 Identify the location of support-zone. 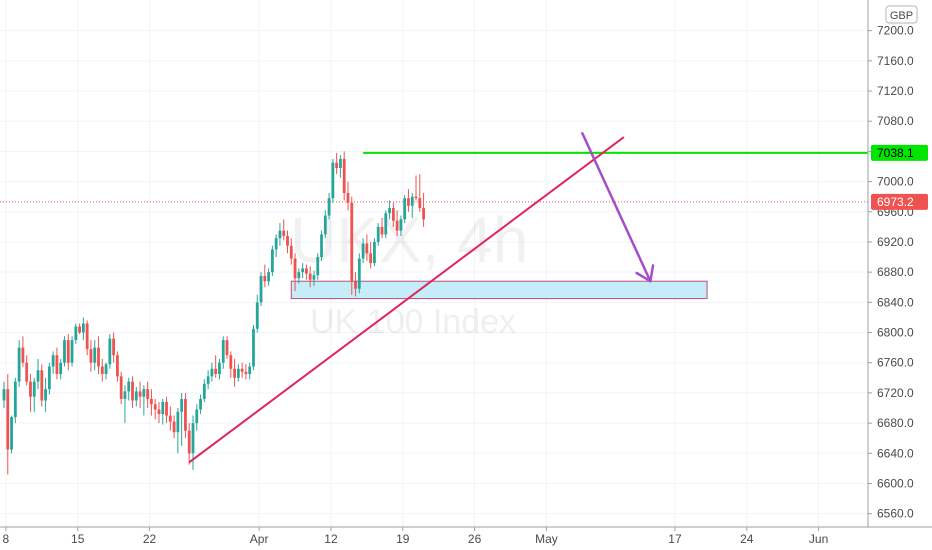
(499, 290).